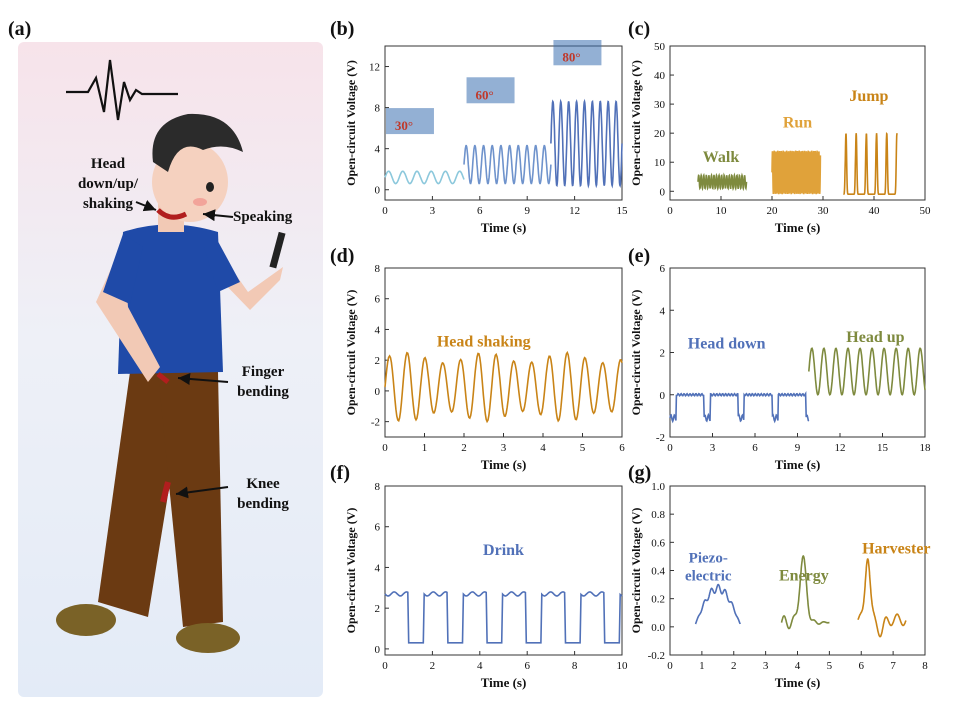 The height and width of the screenshot is (705, 955). Describe the element at coordinates (824, 211) in the screenshot. I see `x-tick-label: 30` at that location.